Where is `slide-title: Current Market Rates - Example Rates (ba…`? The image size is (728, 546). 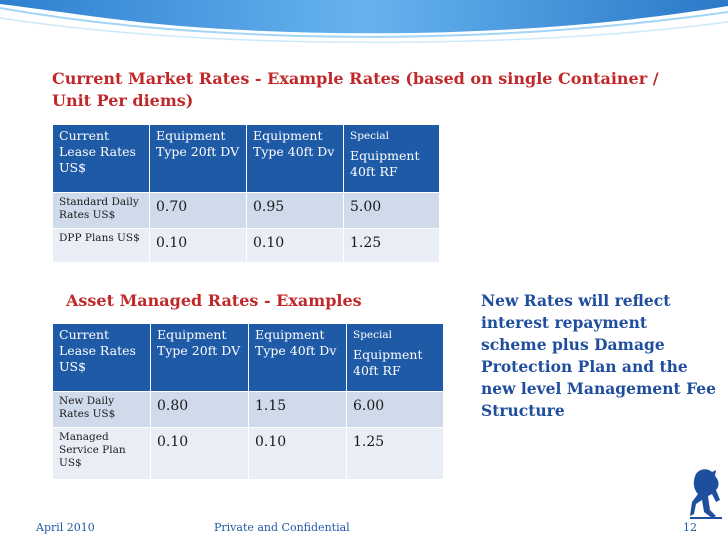 slide-title: Current Market Rates - Example Rates (ba… is located at coordinates (355, 89).